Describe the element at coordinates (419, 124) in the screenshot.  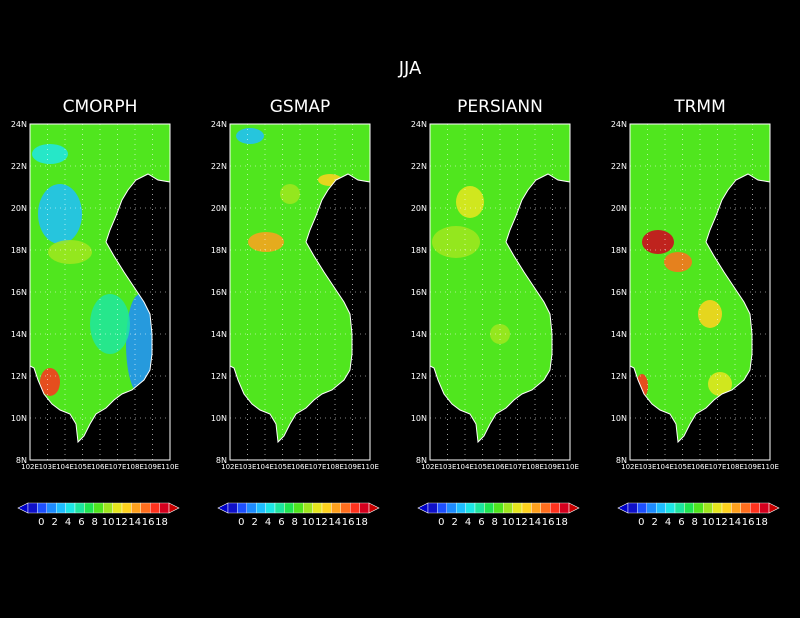
I see `lat-tick-label: 24N` at that location.